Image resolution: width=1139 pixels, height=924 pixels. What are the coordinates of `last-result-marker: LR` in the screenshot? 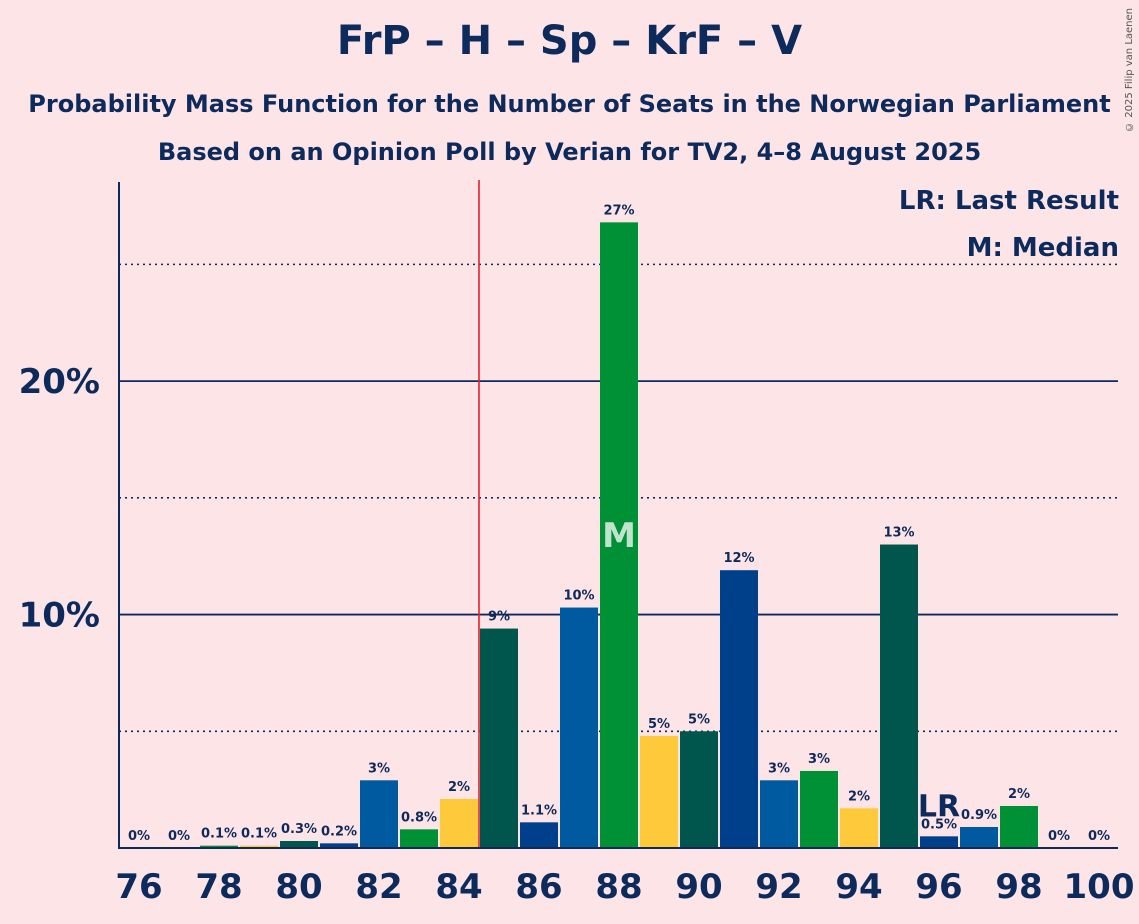 It's located at (939, 806).